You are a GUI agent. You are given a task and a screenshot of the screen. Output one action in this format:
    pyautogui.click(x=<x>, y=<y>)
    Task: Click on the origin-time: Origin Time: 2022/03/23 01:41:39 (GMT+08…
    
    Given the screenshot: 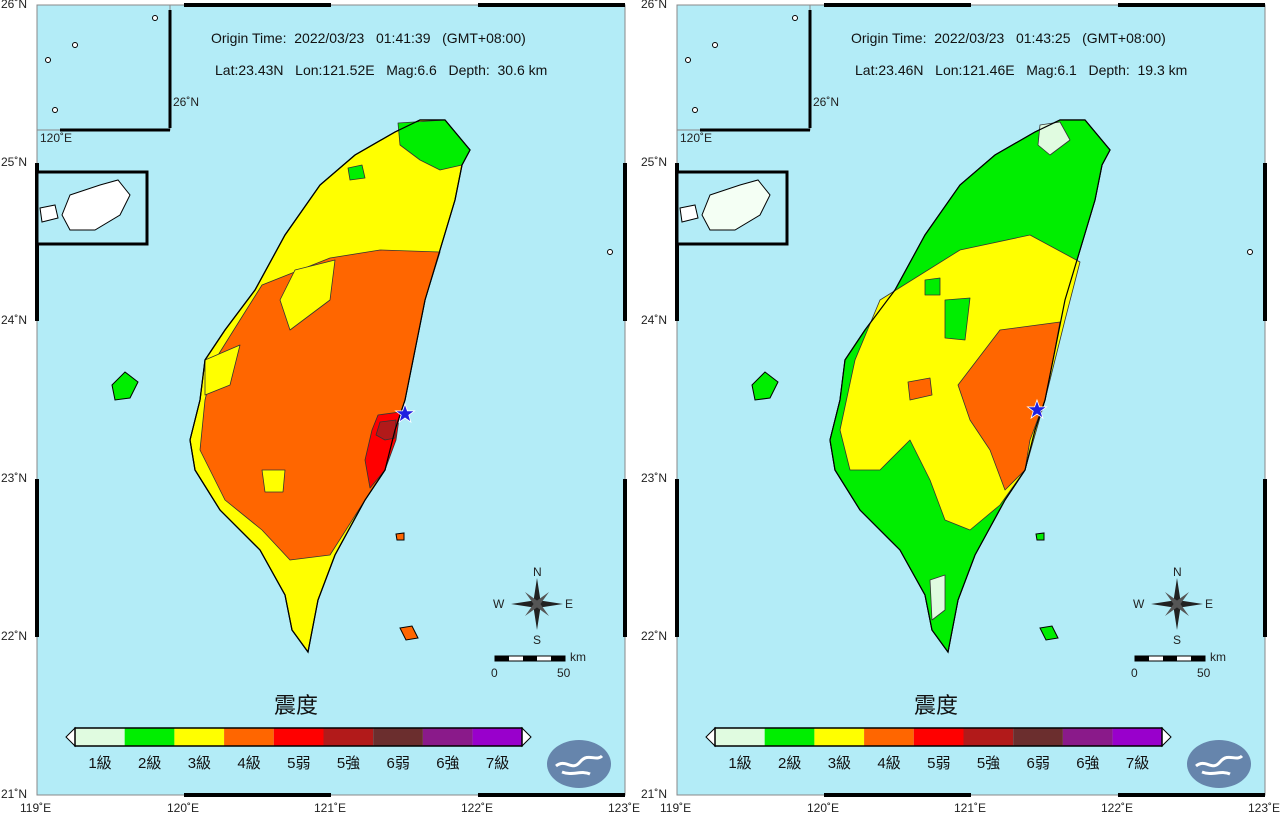 What is the action you would take?
    pyautogui.click(x=368, y=38)
    